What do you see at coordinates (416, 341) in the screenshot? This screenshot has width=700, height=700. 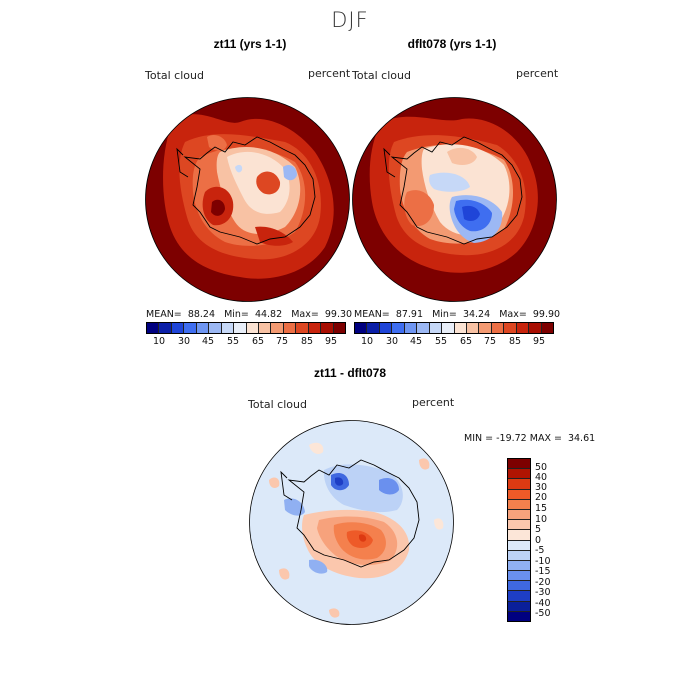 I see `cbar2-tick: 45` at bounding box center [416, 341].